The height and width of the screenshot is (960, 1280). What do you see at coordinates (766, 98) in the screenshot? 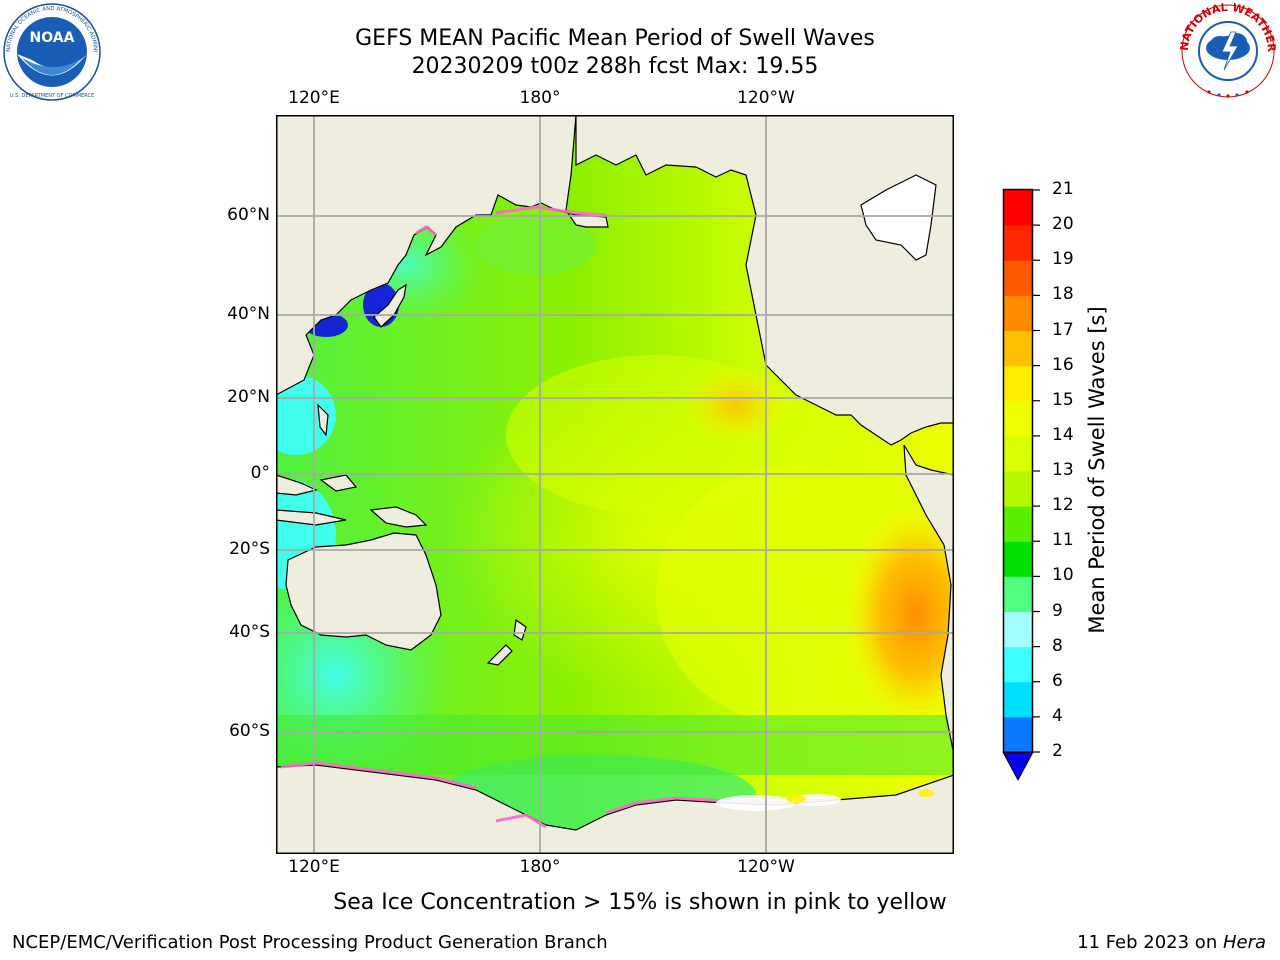
I see `lon-tick-top-120w: 120°W` at bounding box center [766, 98].